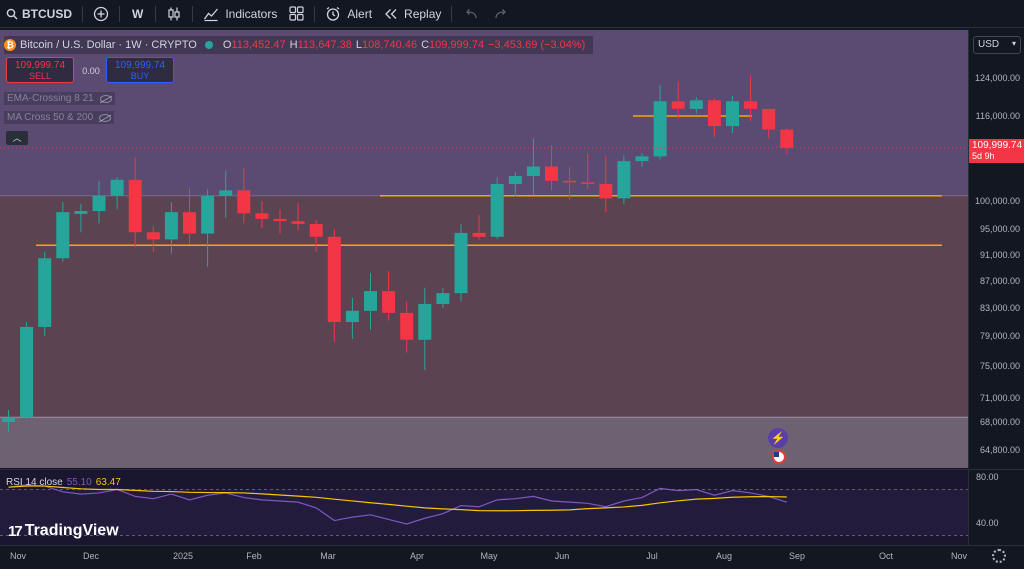 The height and width of the screenshot is (569, 1024). What do you see at coordinates (34, 482) in the screenshot?
I see `rsi-label: RSI 14 close` at bounding box center [34, 482].